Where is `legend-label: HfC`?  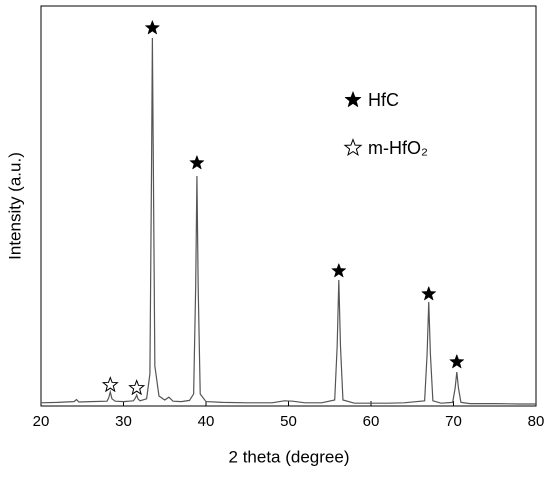 legend-label: HfC is located at coordinates (383, 100).